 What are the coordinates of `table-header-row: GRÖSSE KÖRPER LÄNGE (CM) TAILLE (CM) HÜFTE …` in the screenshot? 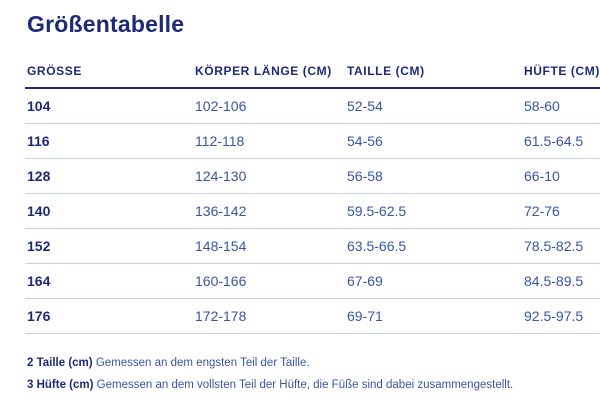 It's located at (312, 74).